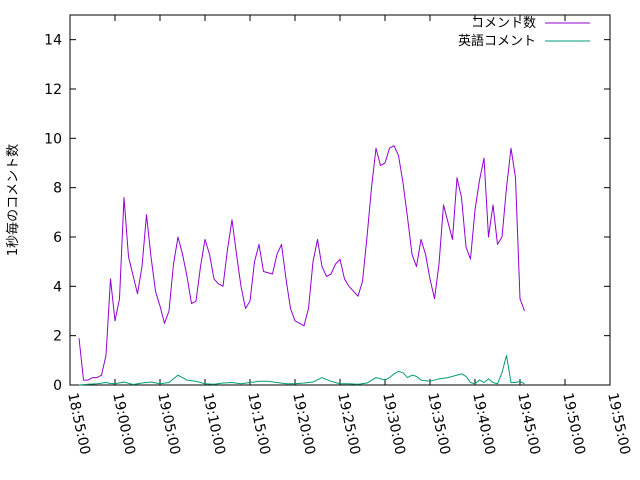 The image size is (640, 480). Describe the element at coordinates (57, 238) in the screenshot. I see `y-tick-label: 6` at that location.